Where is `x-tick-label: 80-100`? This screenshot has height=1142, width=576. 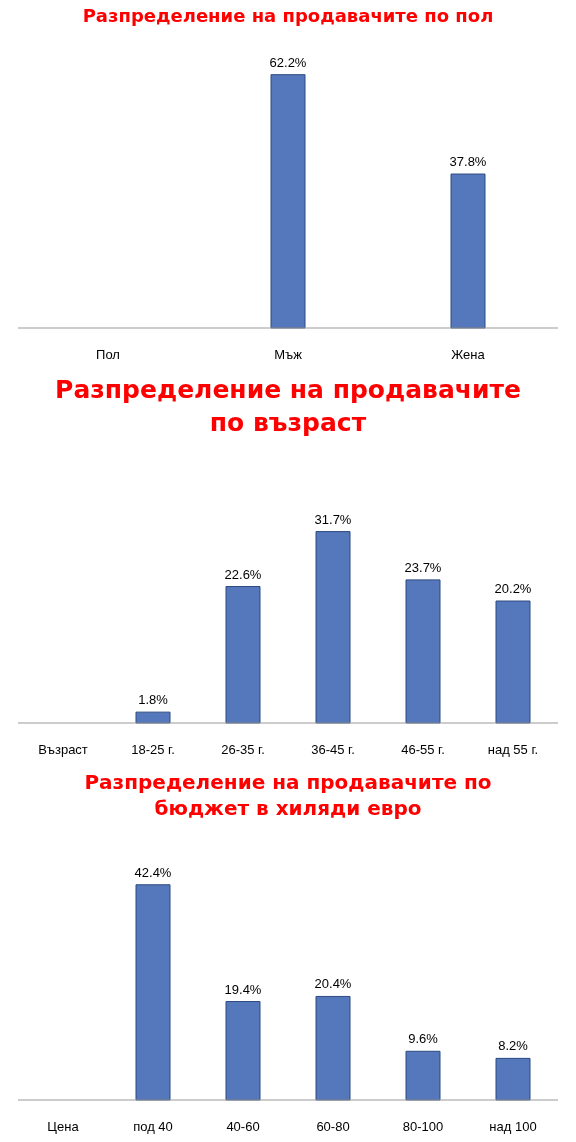
x-tick-label: 80-100 is located at coordinates (423, 1127).